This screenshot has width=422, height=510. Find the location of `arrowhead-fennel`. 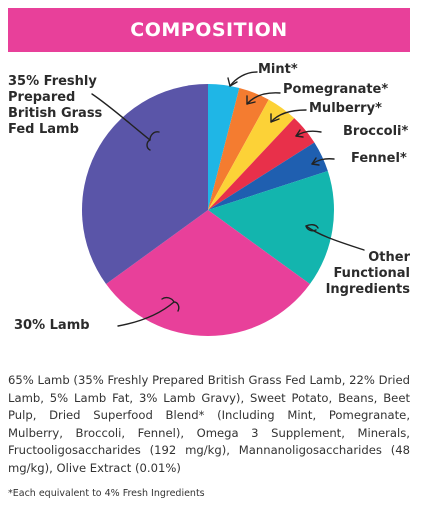

arrowhead-fennel is located at coordinates (315, 161).